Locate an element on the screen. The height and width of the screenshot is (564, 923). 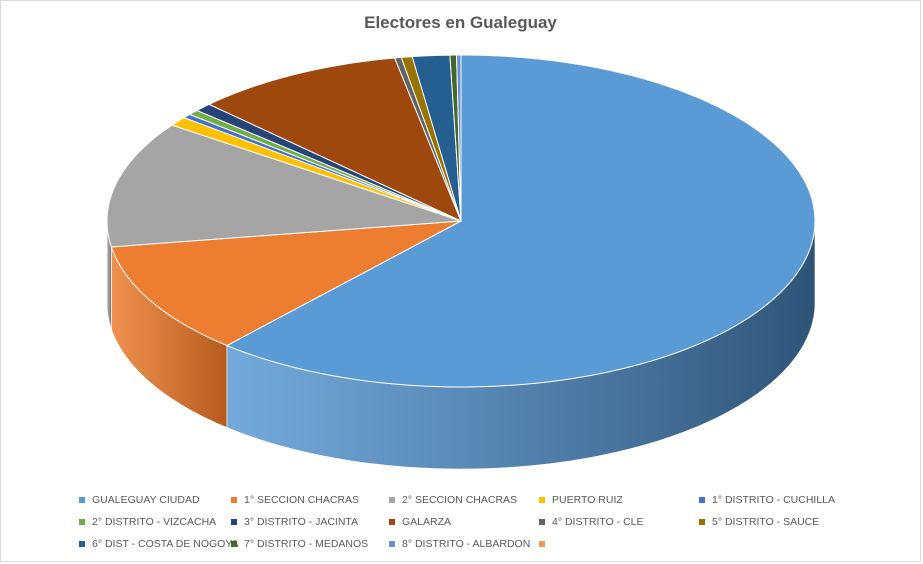
legend-label: 8° DISTRITO - ALBARDON is located at coordinates (466, 544).